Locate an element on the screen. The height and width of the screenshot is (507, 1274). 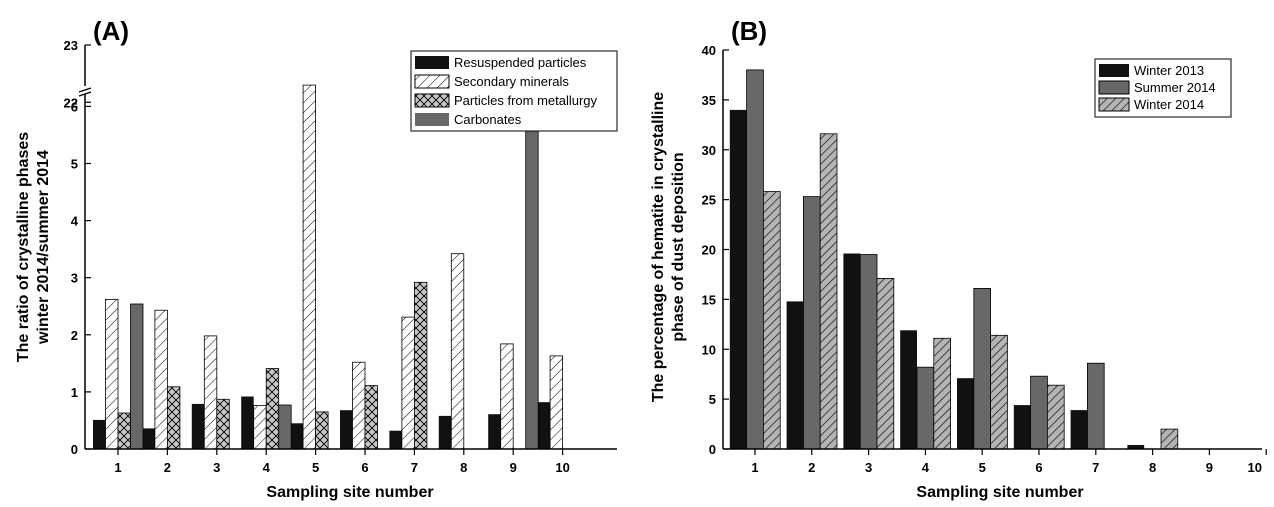
tick-label-b-y-20: 20 is located at coordinates (709, 250).